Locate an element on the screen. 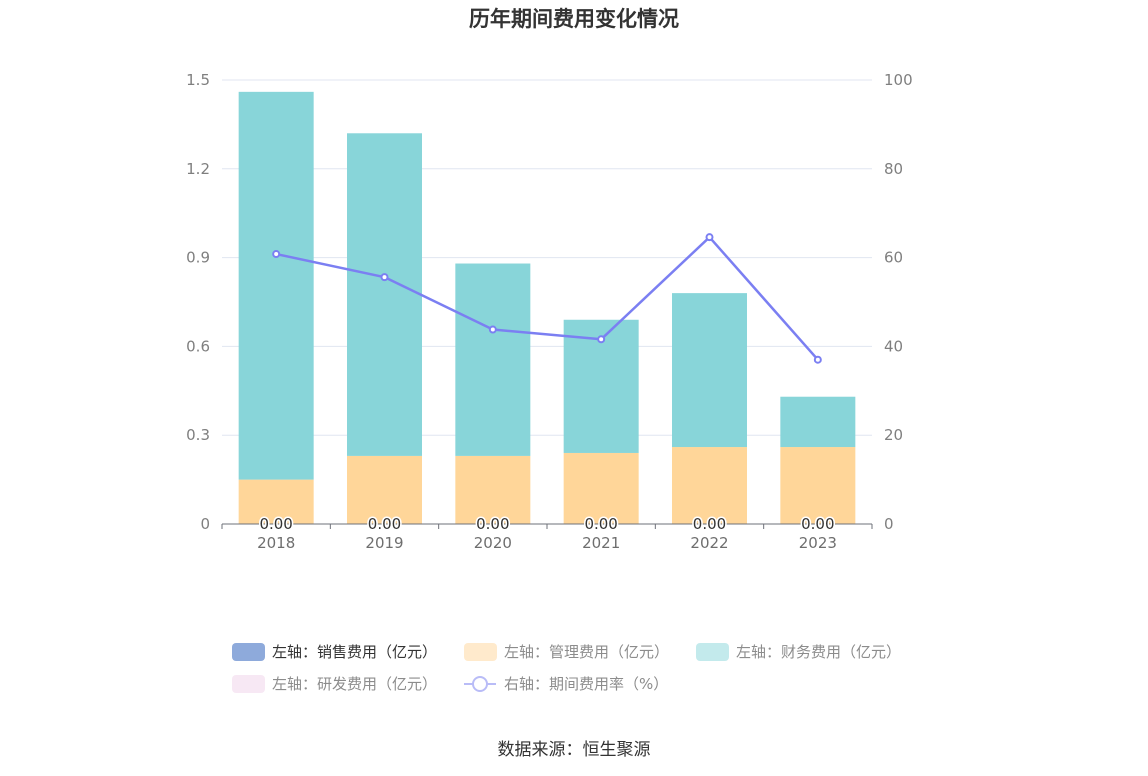 The image size is (1148, 776). x-axis-tick-label: 2023 is located at coordinates (818, 543).